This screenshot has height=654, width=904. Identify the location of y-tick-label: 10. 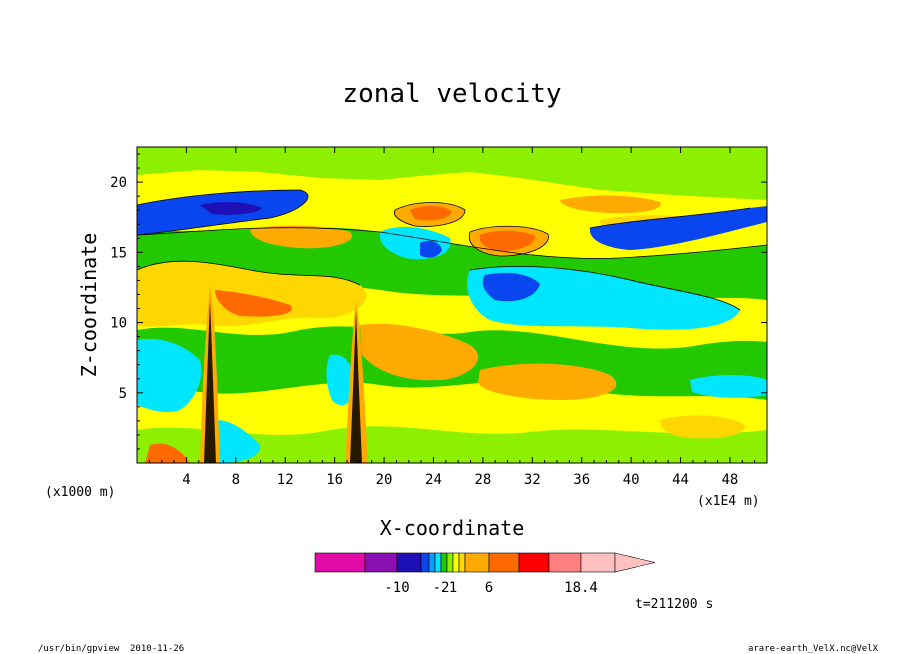
(118, 324).